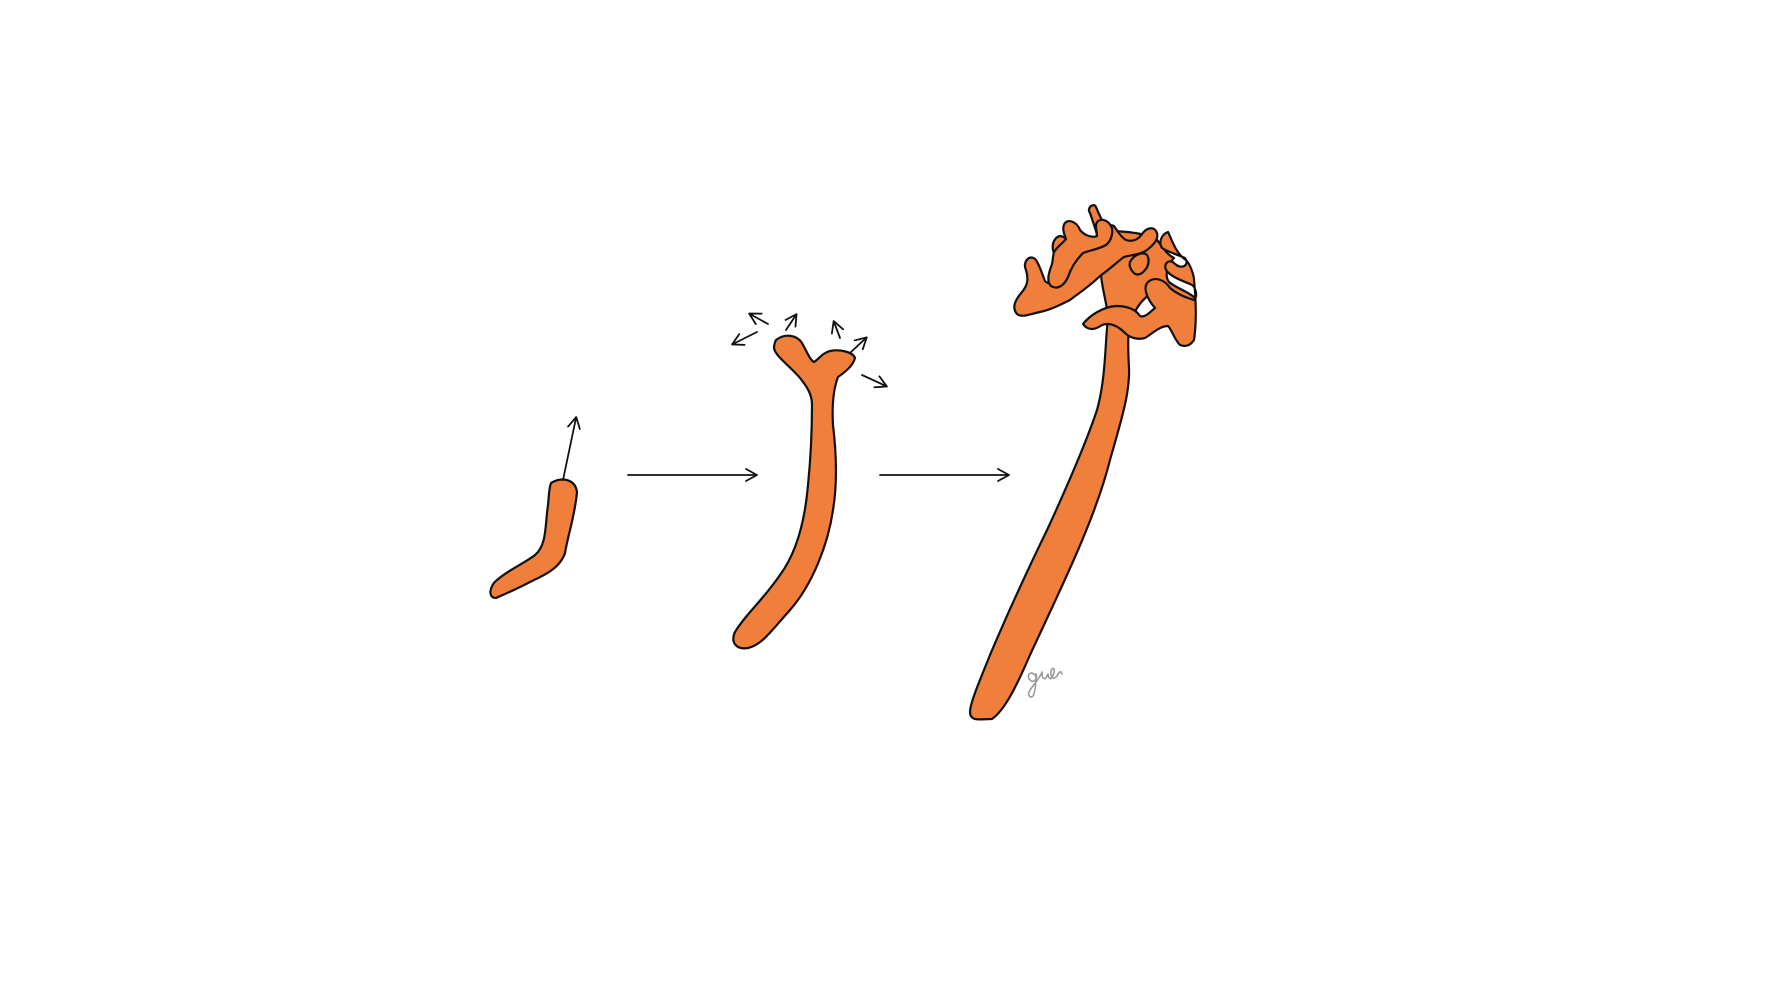 The width and height of the screenshot is (1778, 1000). I want to click on stage-3-tree, so click(1083, 462).